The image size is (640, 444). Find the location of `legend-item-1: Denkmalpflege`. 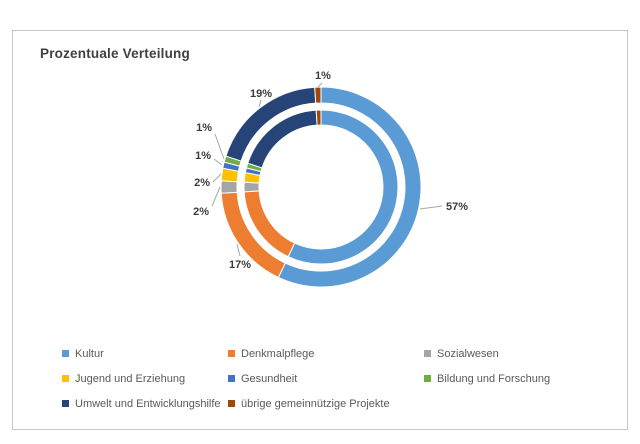

legend-item-1: Denkmalpflege is located at coordinates (326, 354).